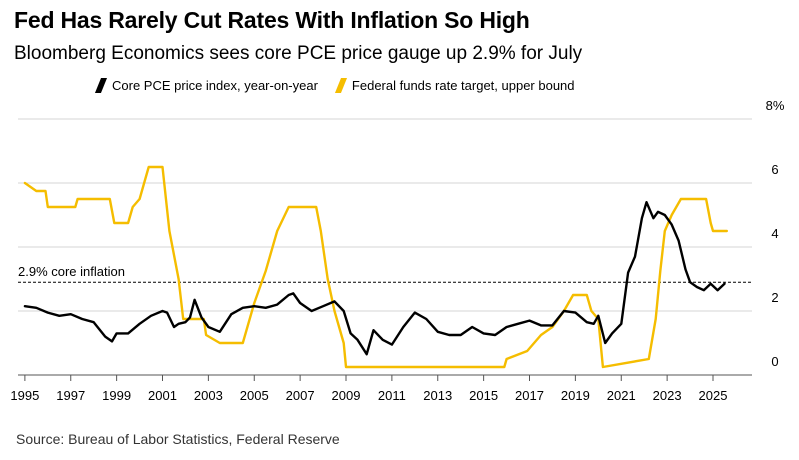 The width and height of the screenshot is (799, 460). What do you see at coordinates (775, 105) in the screenshot?
I see `y-tick-label-8: 8%` at bounding box center [775, 105].